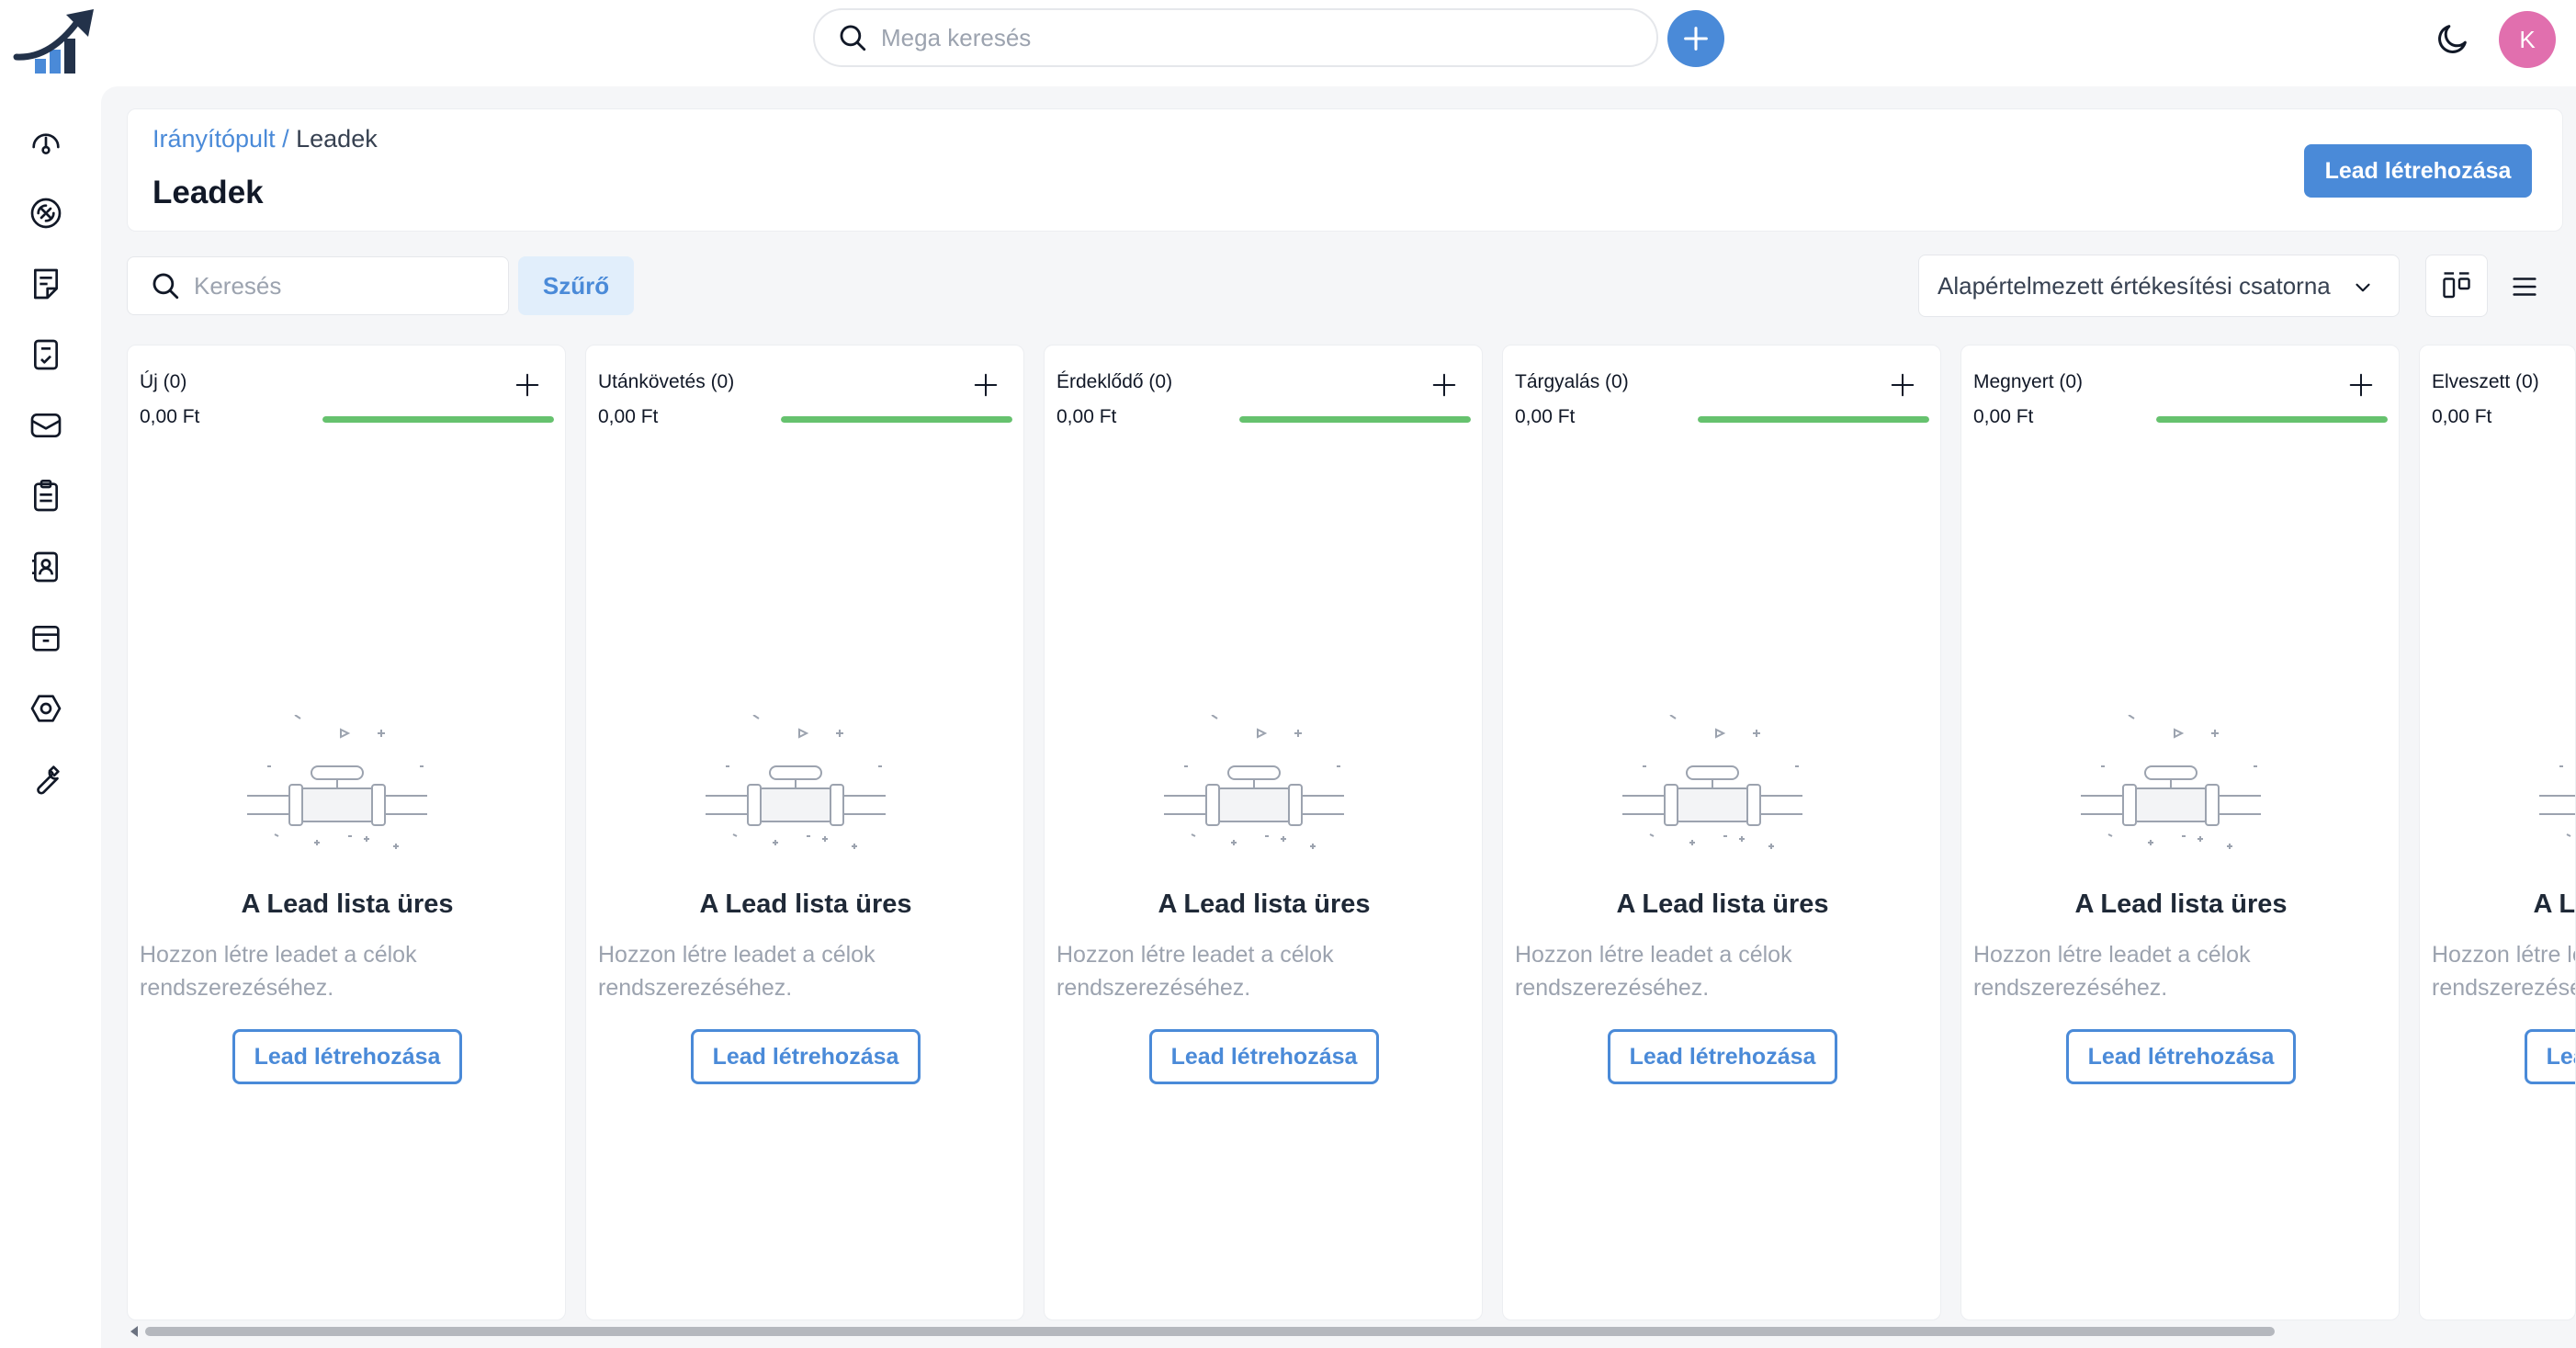 The width and height of the screenshot is (2576, 1348). I want to click on user-avatar: K, so click(2527, 39).